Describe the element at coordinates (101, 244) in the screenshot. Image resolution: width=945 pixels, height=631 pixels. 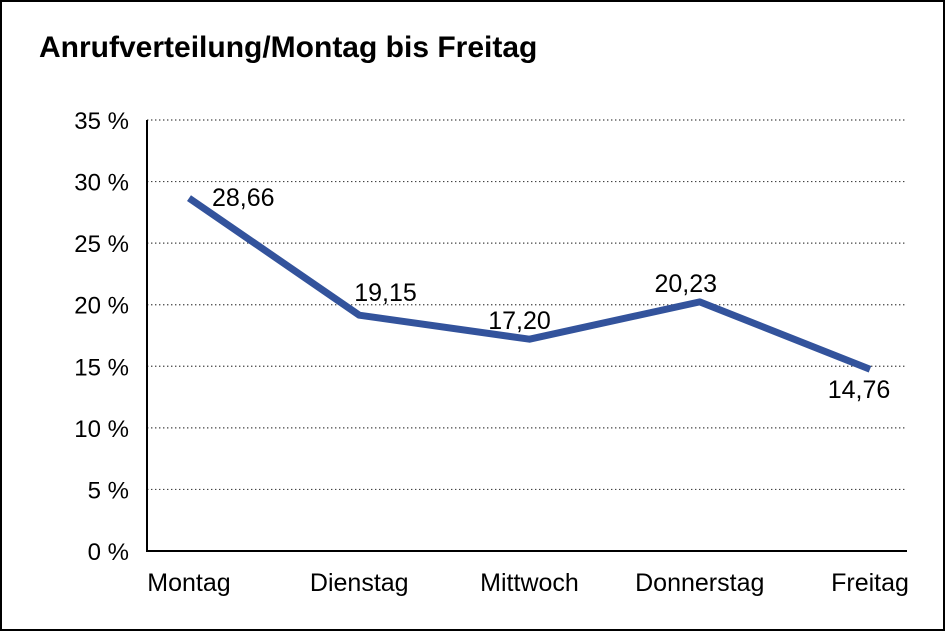
I see `y-tick-label: 25 %` at that location.